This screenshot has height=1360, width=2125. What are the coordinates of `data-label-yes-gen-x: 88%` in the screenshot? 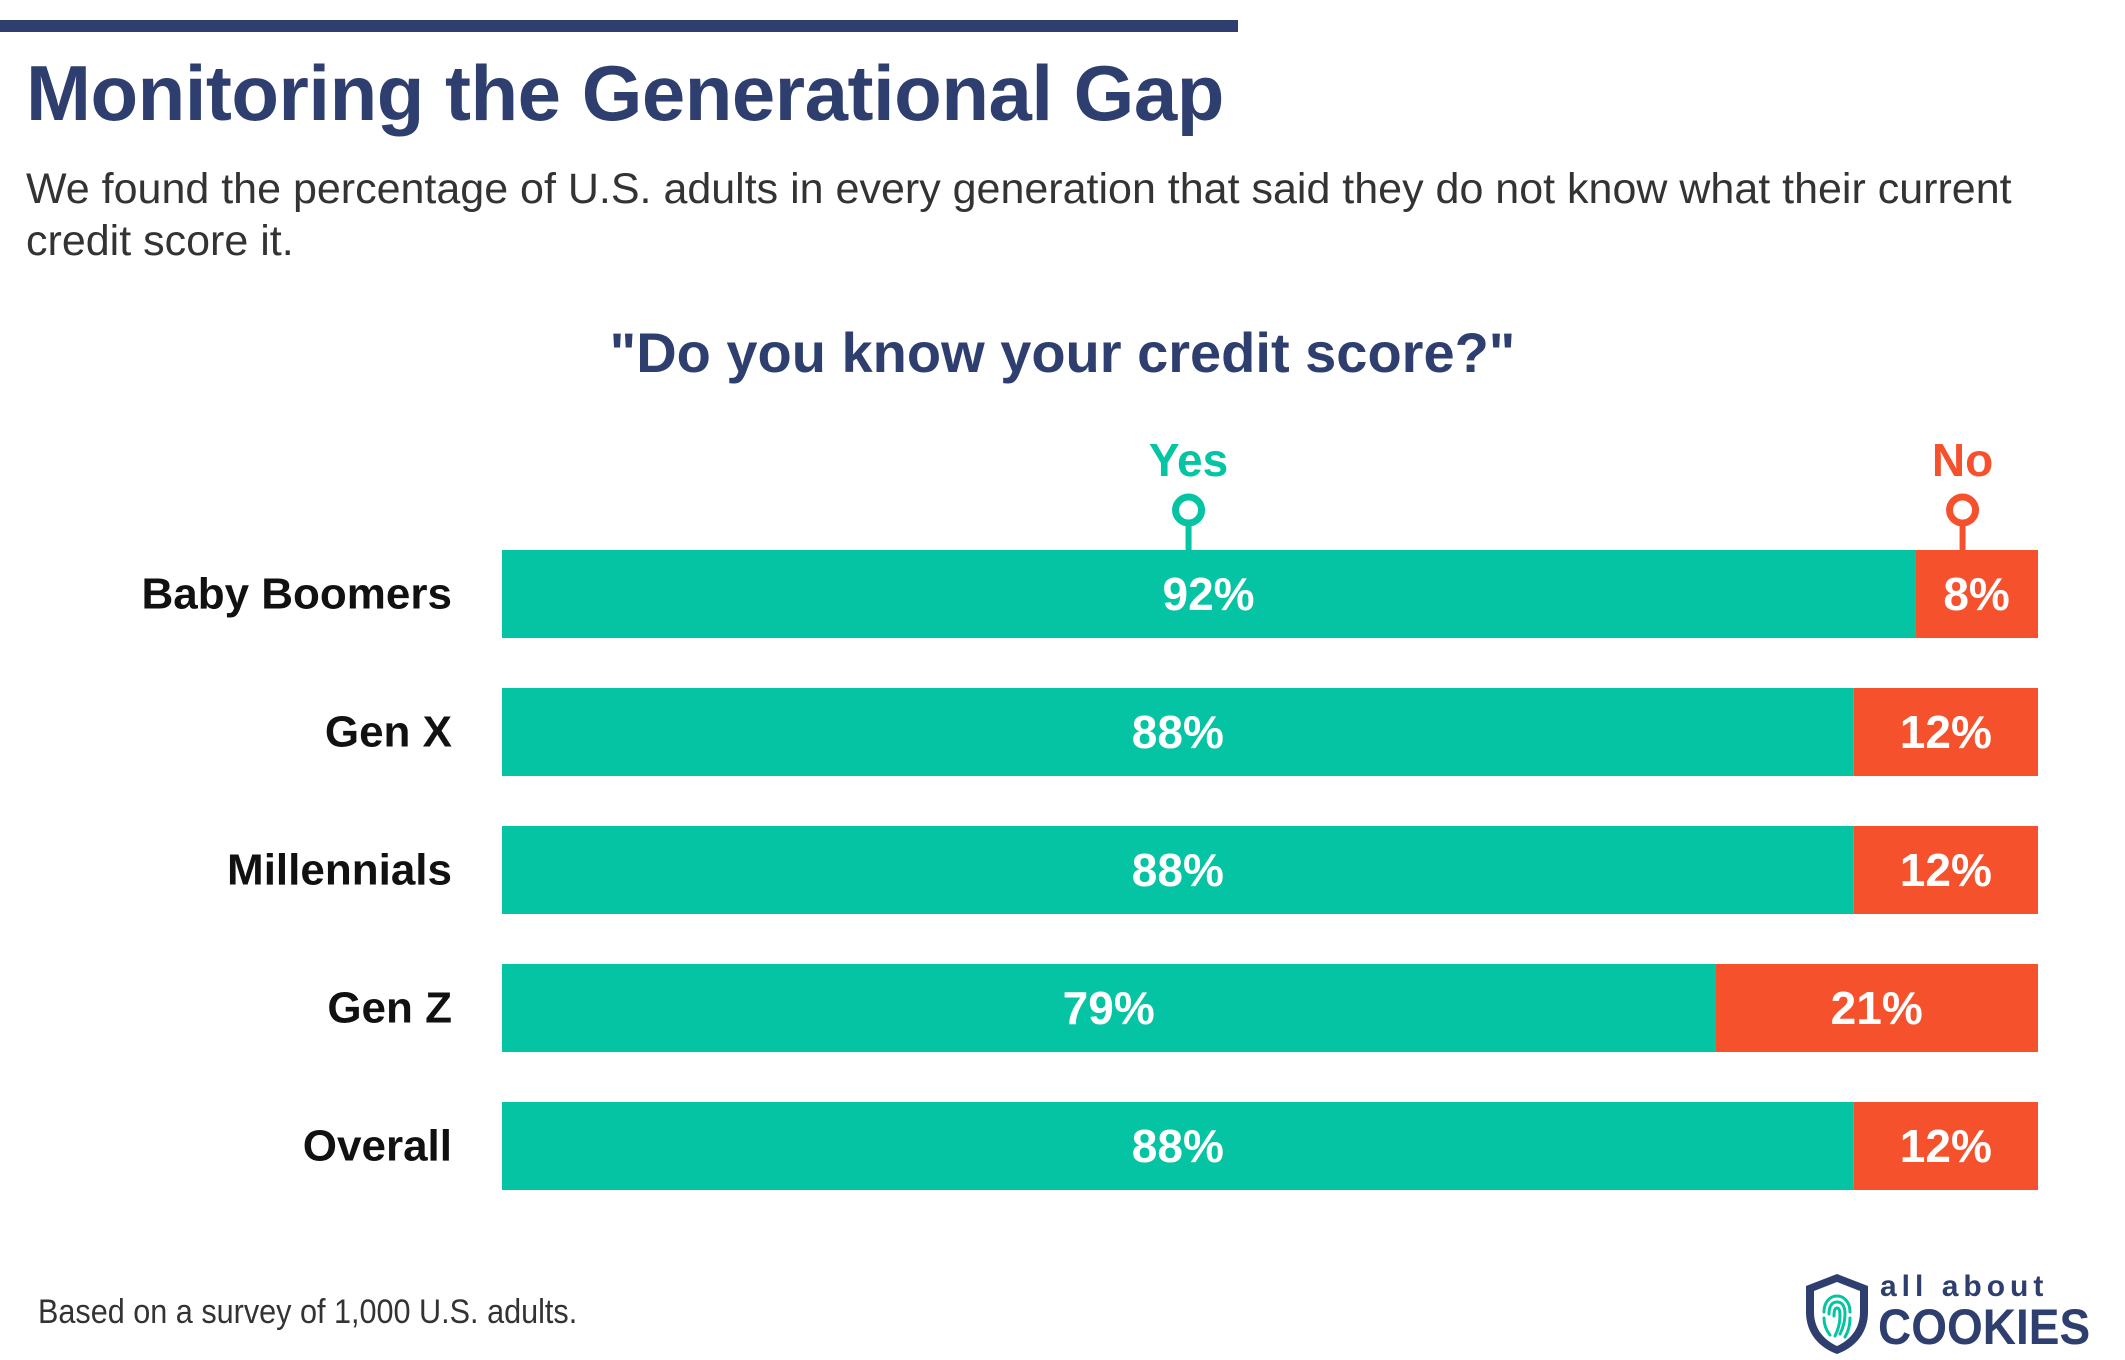 It's located at (1178, 732).